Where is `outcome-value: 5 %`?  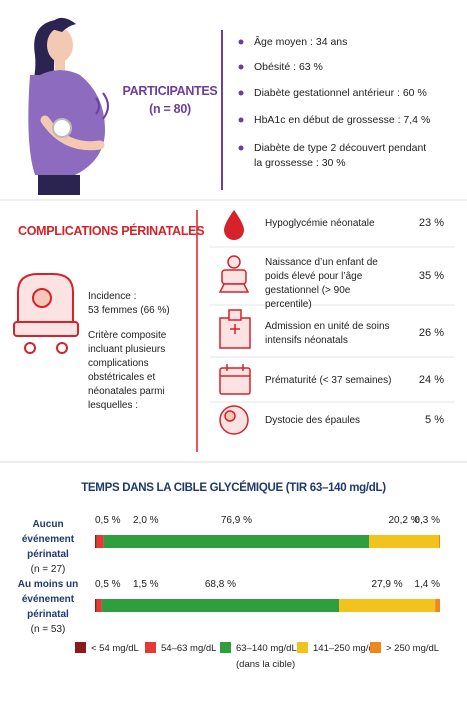
outcome-value: 5 % is located at coordinates (434, 420).